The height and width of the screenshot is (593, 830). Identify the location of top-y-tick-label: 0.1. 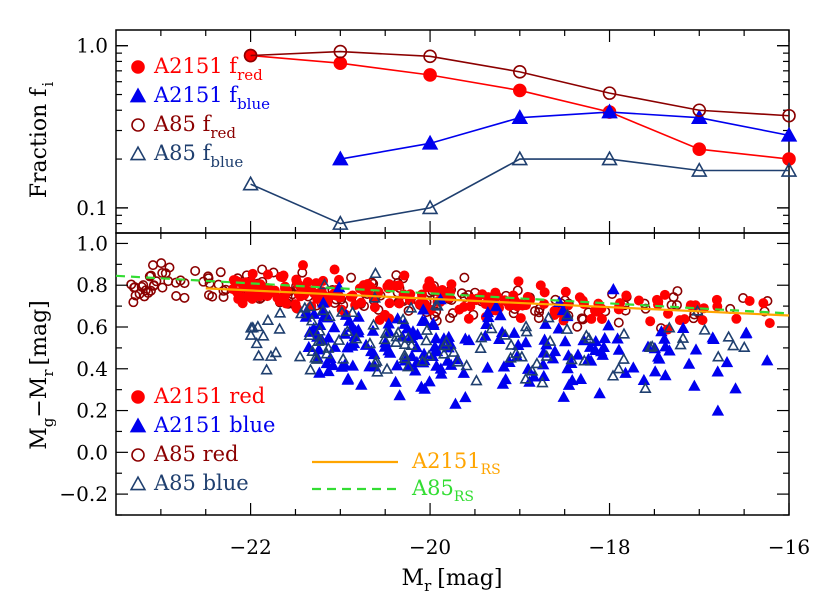
(92, 208).